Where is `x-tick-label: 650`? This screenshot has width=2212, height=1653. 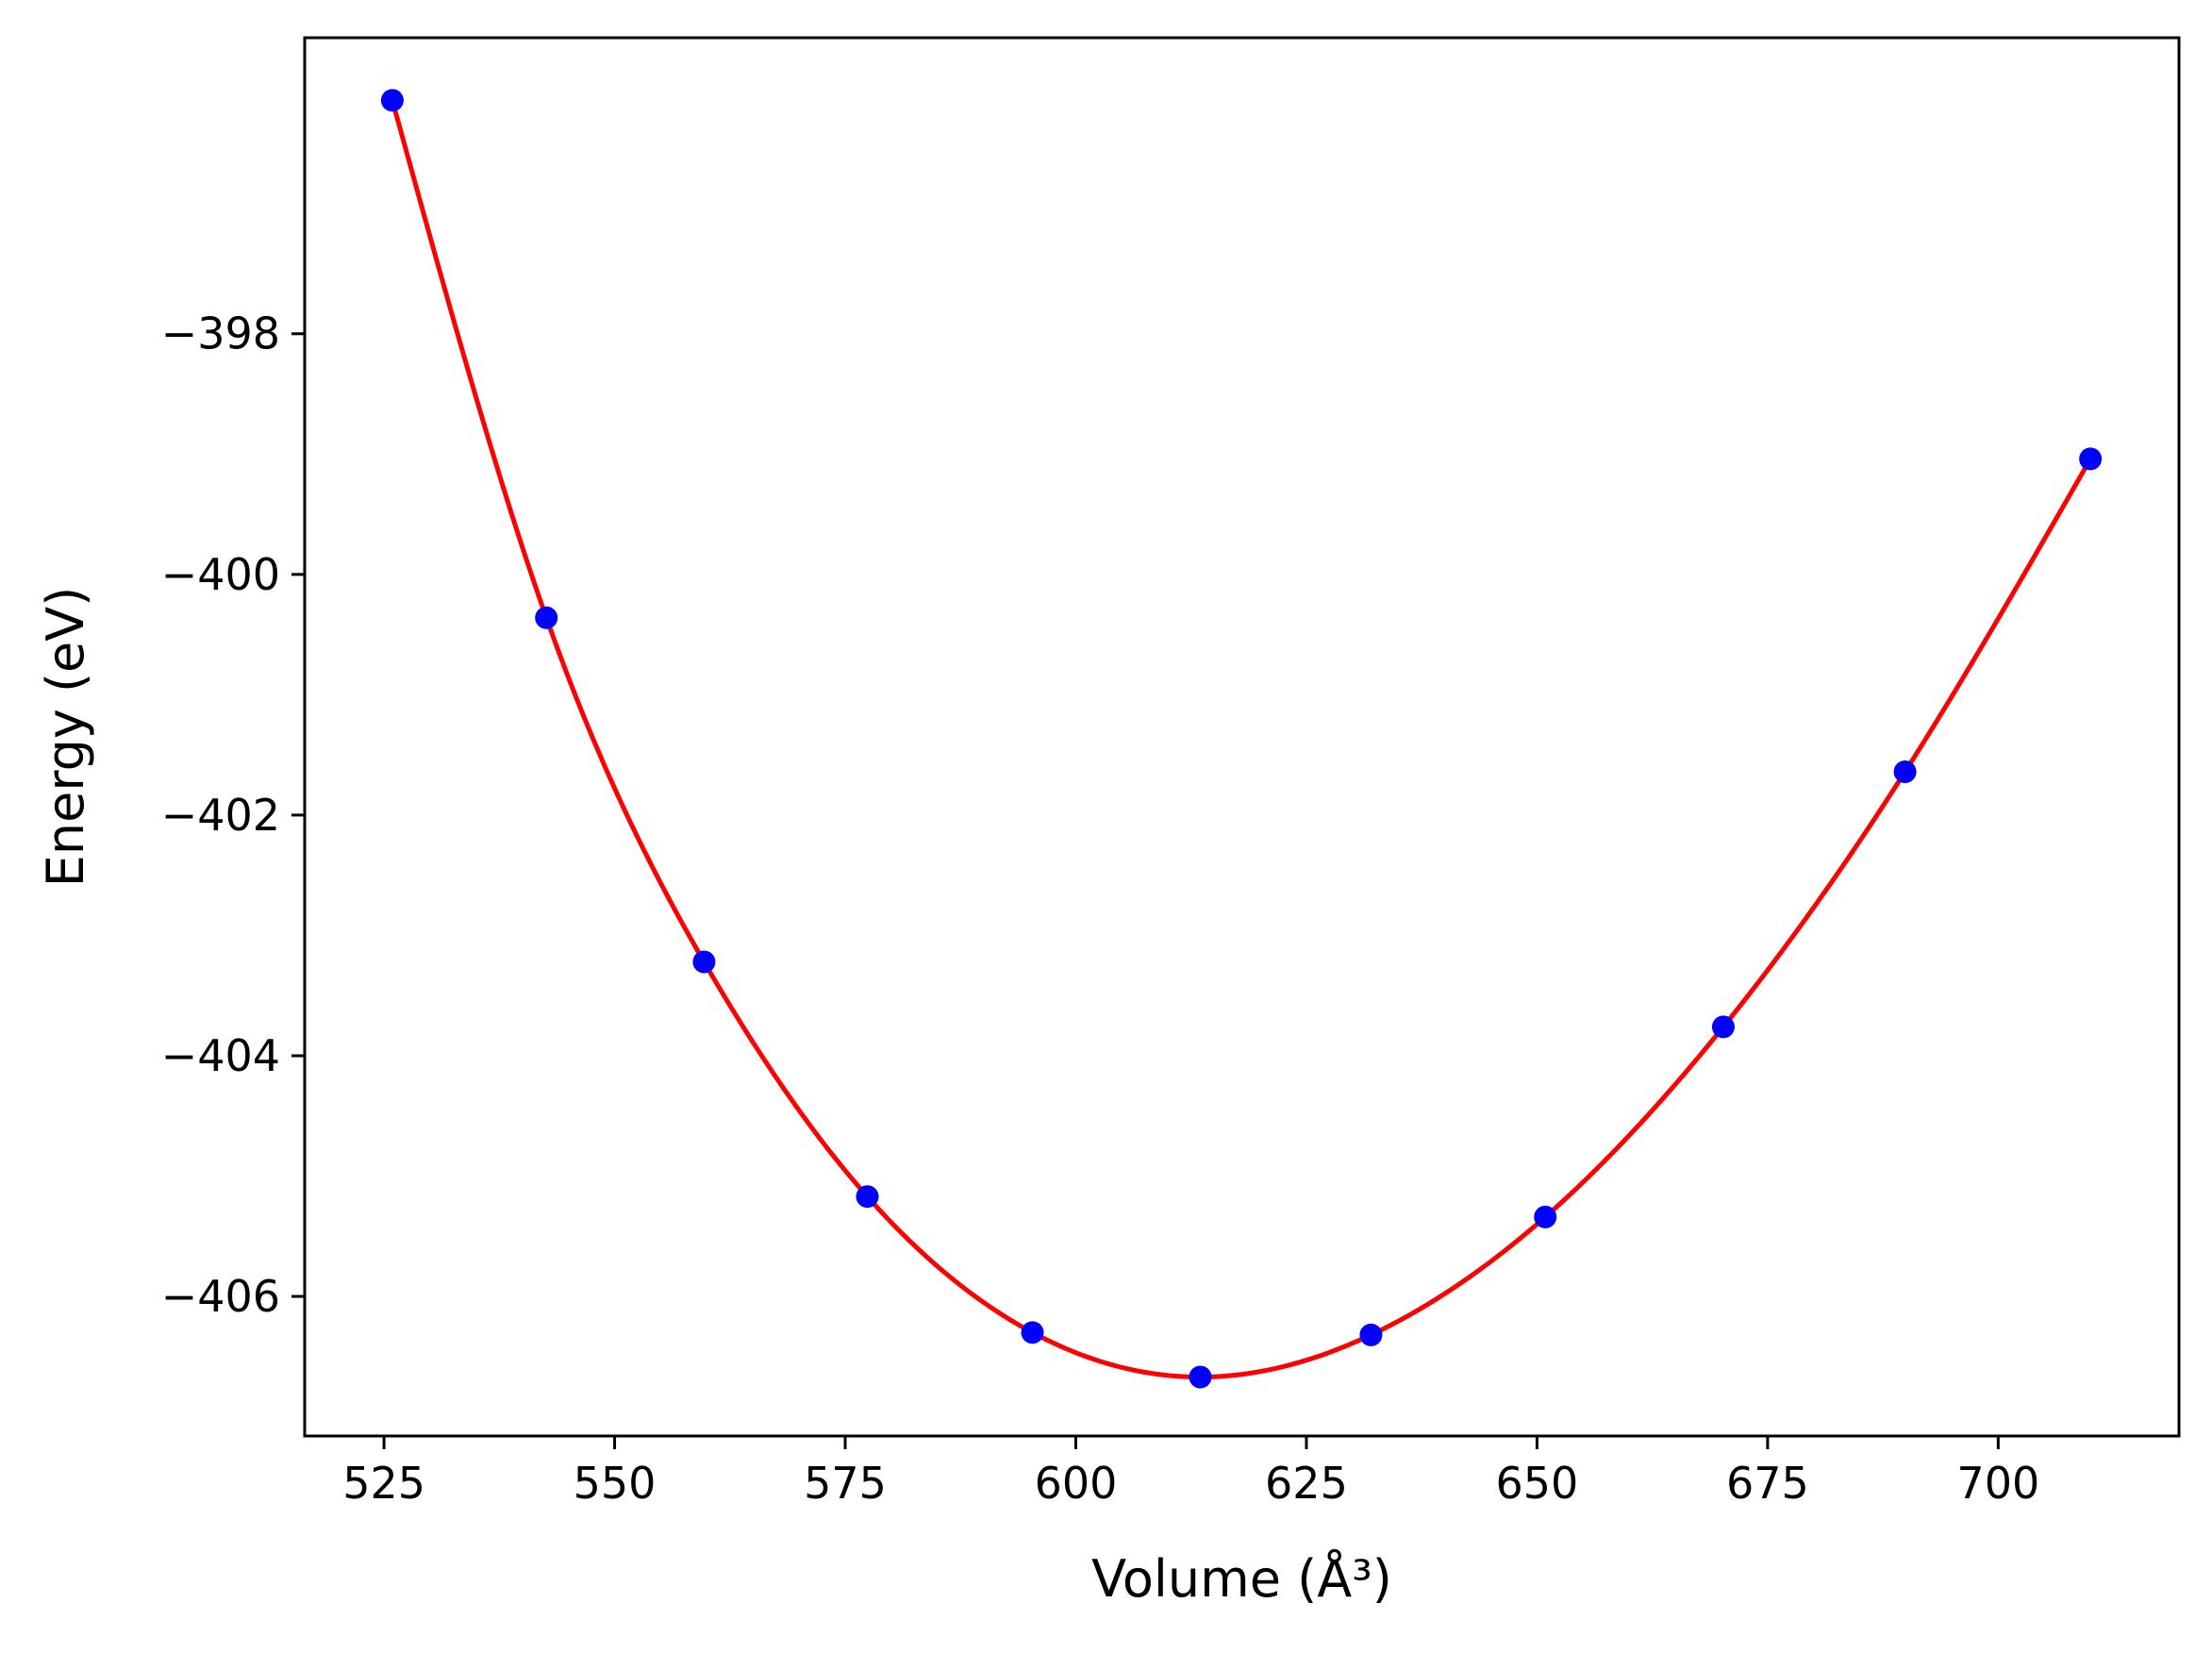 x-tick-label: 650 is located at coordinates (1537, 1483).